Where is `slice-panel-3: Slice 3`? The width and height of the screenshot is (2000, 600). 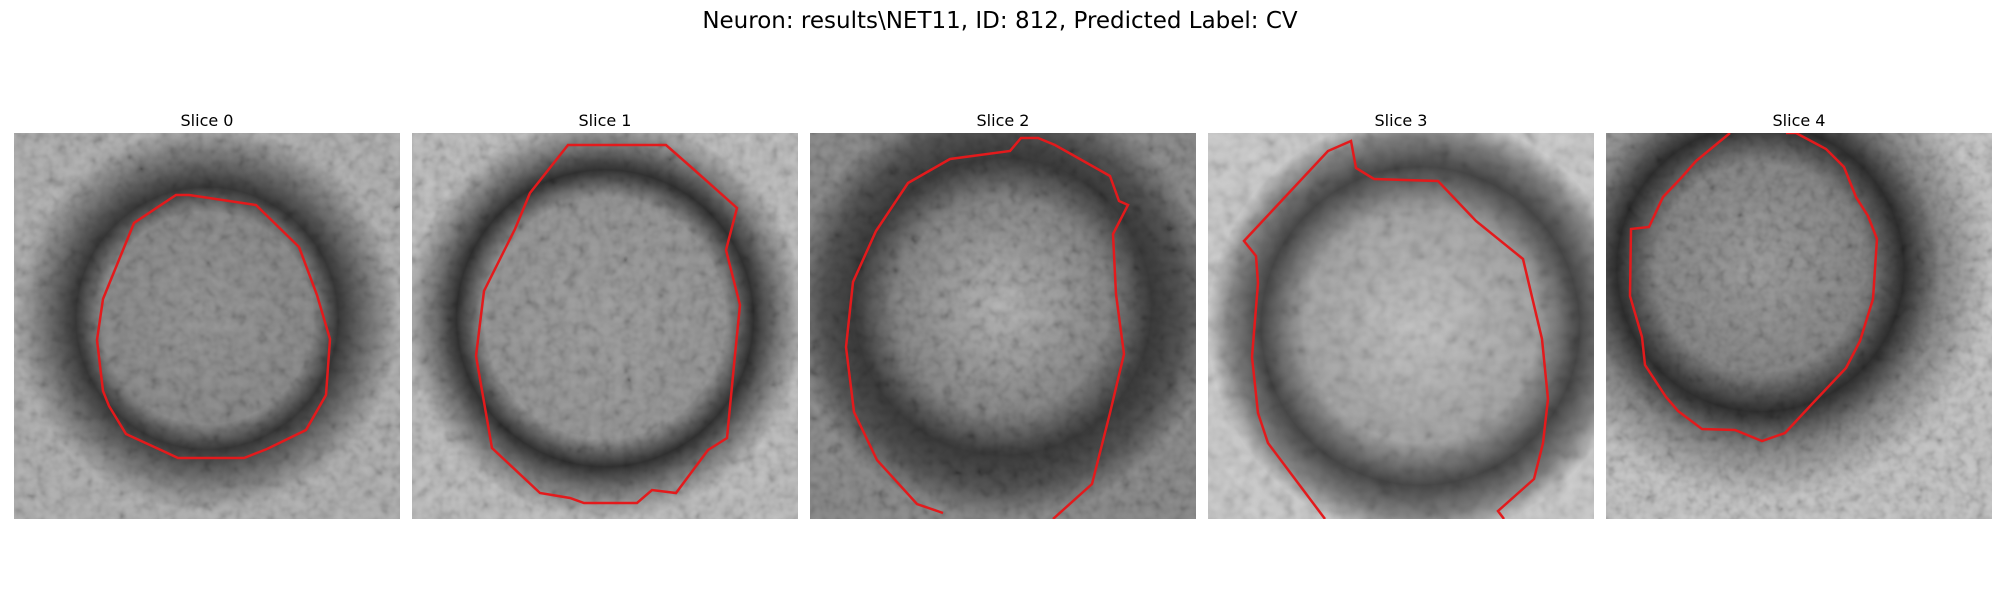 slice-panel-3: Slice 3 is located at coordinates (1401, 315).